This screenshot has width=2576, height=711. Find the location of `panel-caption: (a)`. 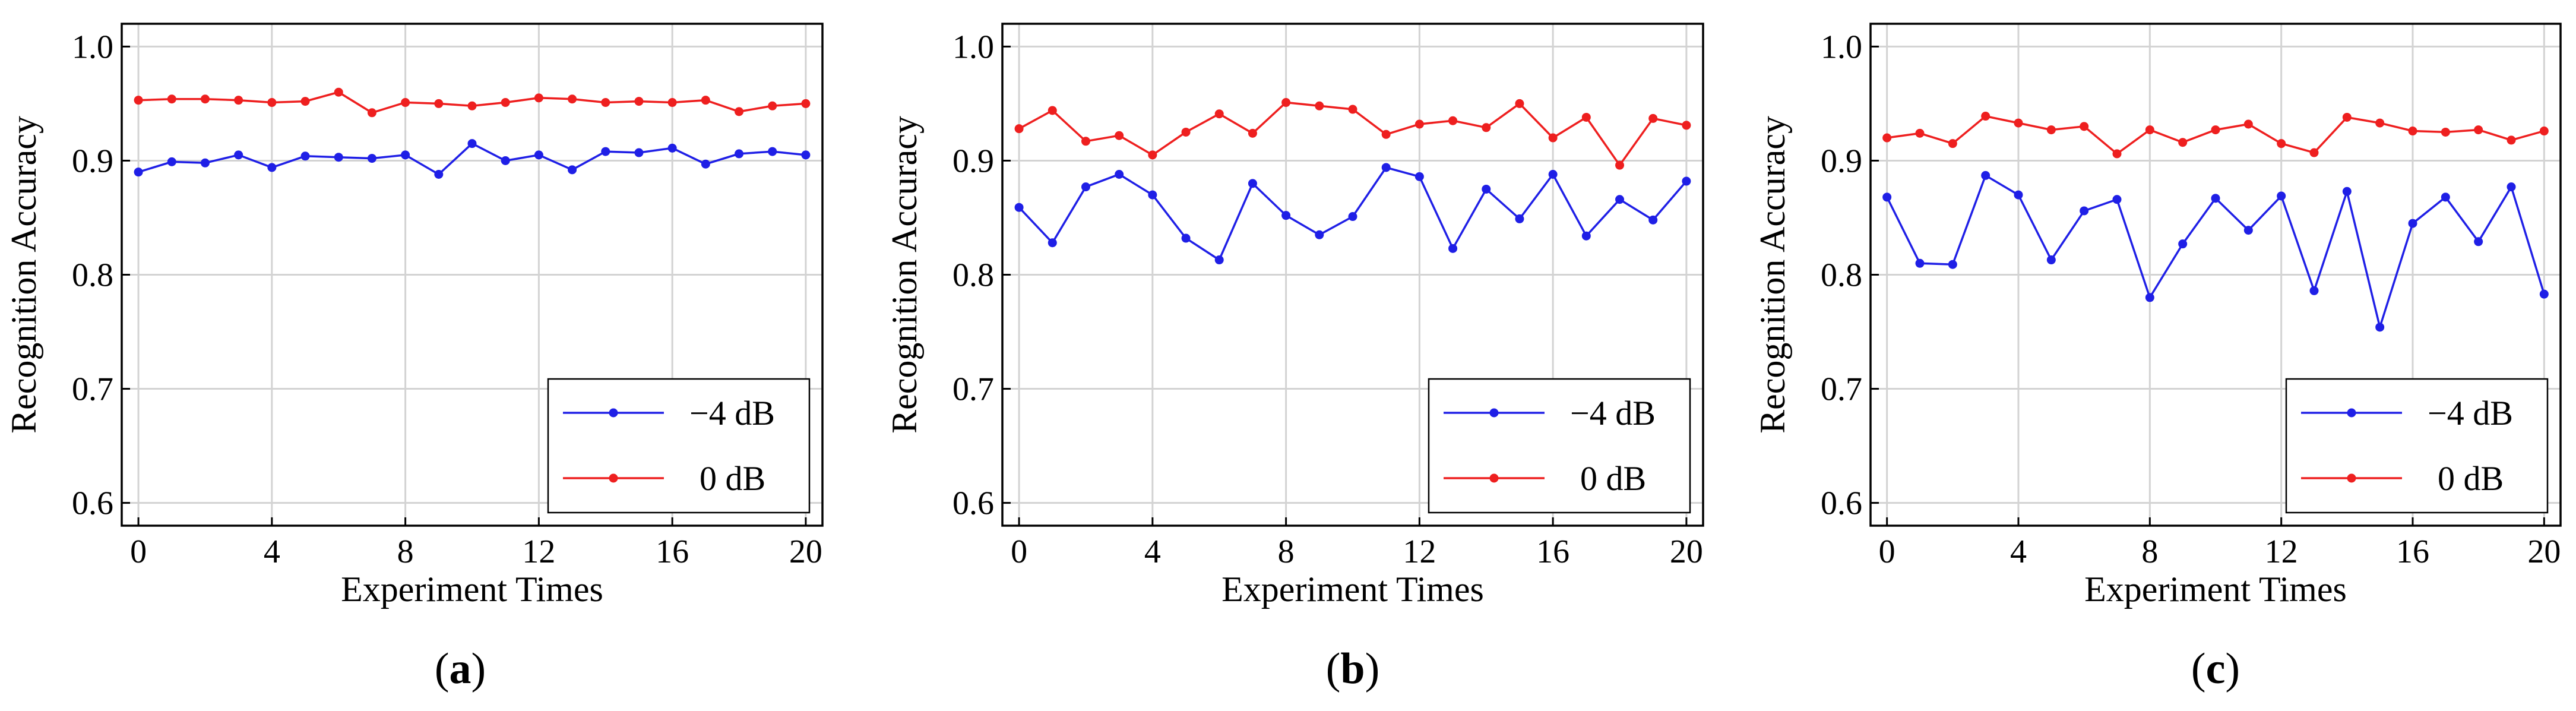

panel-caption: (a) is located at coordinates (460, 669).